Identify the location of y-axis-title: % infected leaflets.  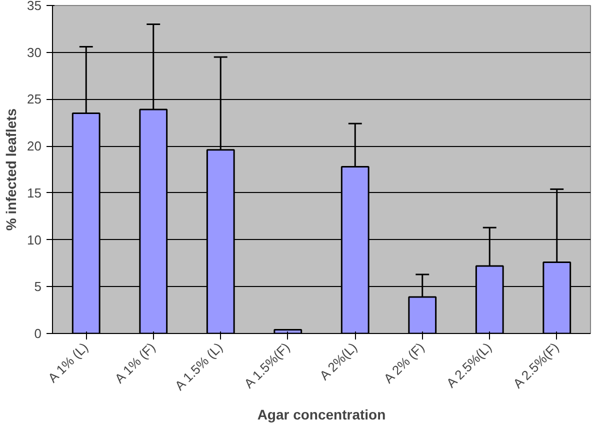
(11, 169).